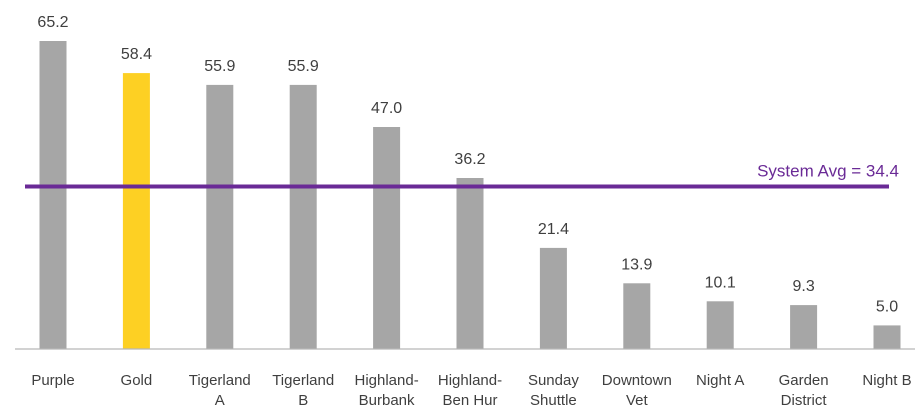 The height and width of the screenshot is (412, 922). I want to click on bar-value-label: 5.0, so click(887, 306).